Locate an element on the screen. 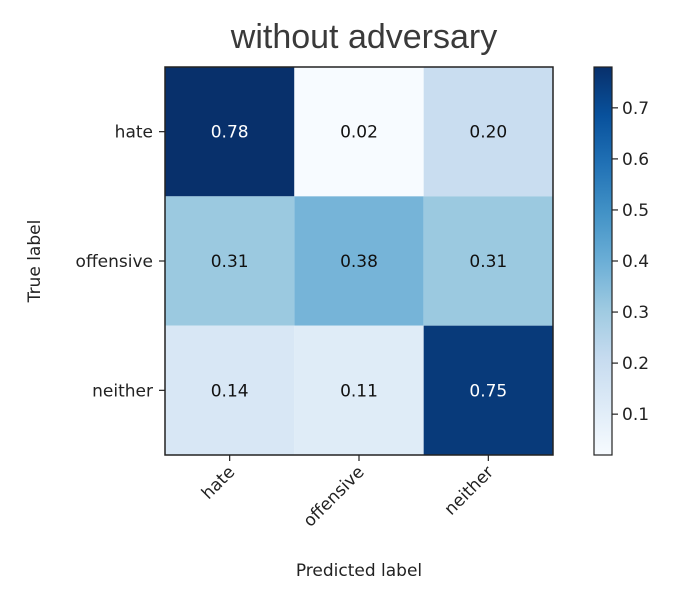 The width and height of the screenshot is (684, 600). cell-value-label: 0.20 is located at coordinates (488, 133).